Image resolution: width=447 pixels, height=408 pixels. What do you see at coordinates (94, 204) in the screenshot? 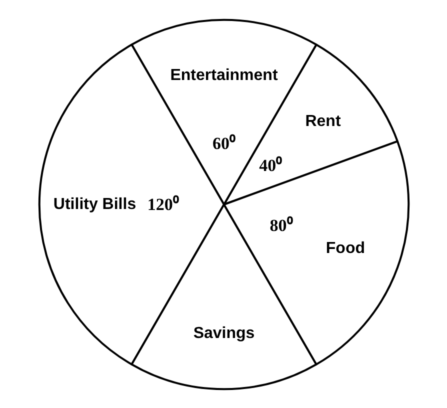
I see `slice-label: Utility Bills` at bounding box center [94, 204].